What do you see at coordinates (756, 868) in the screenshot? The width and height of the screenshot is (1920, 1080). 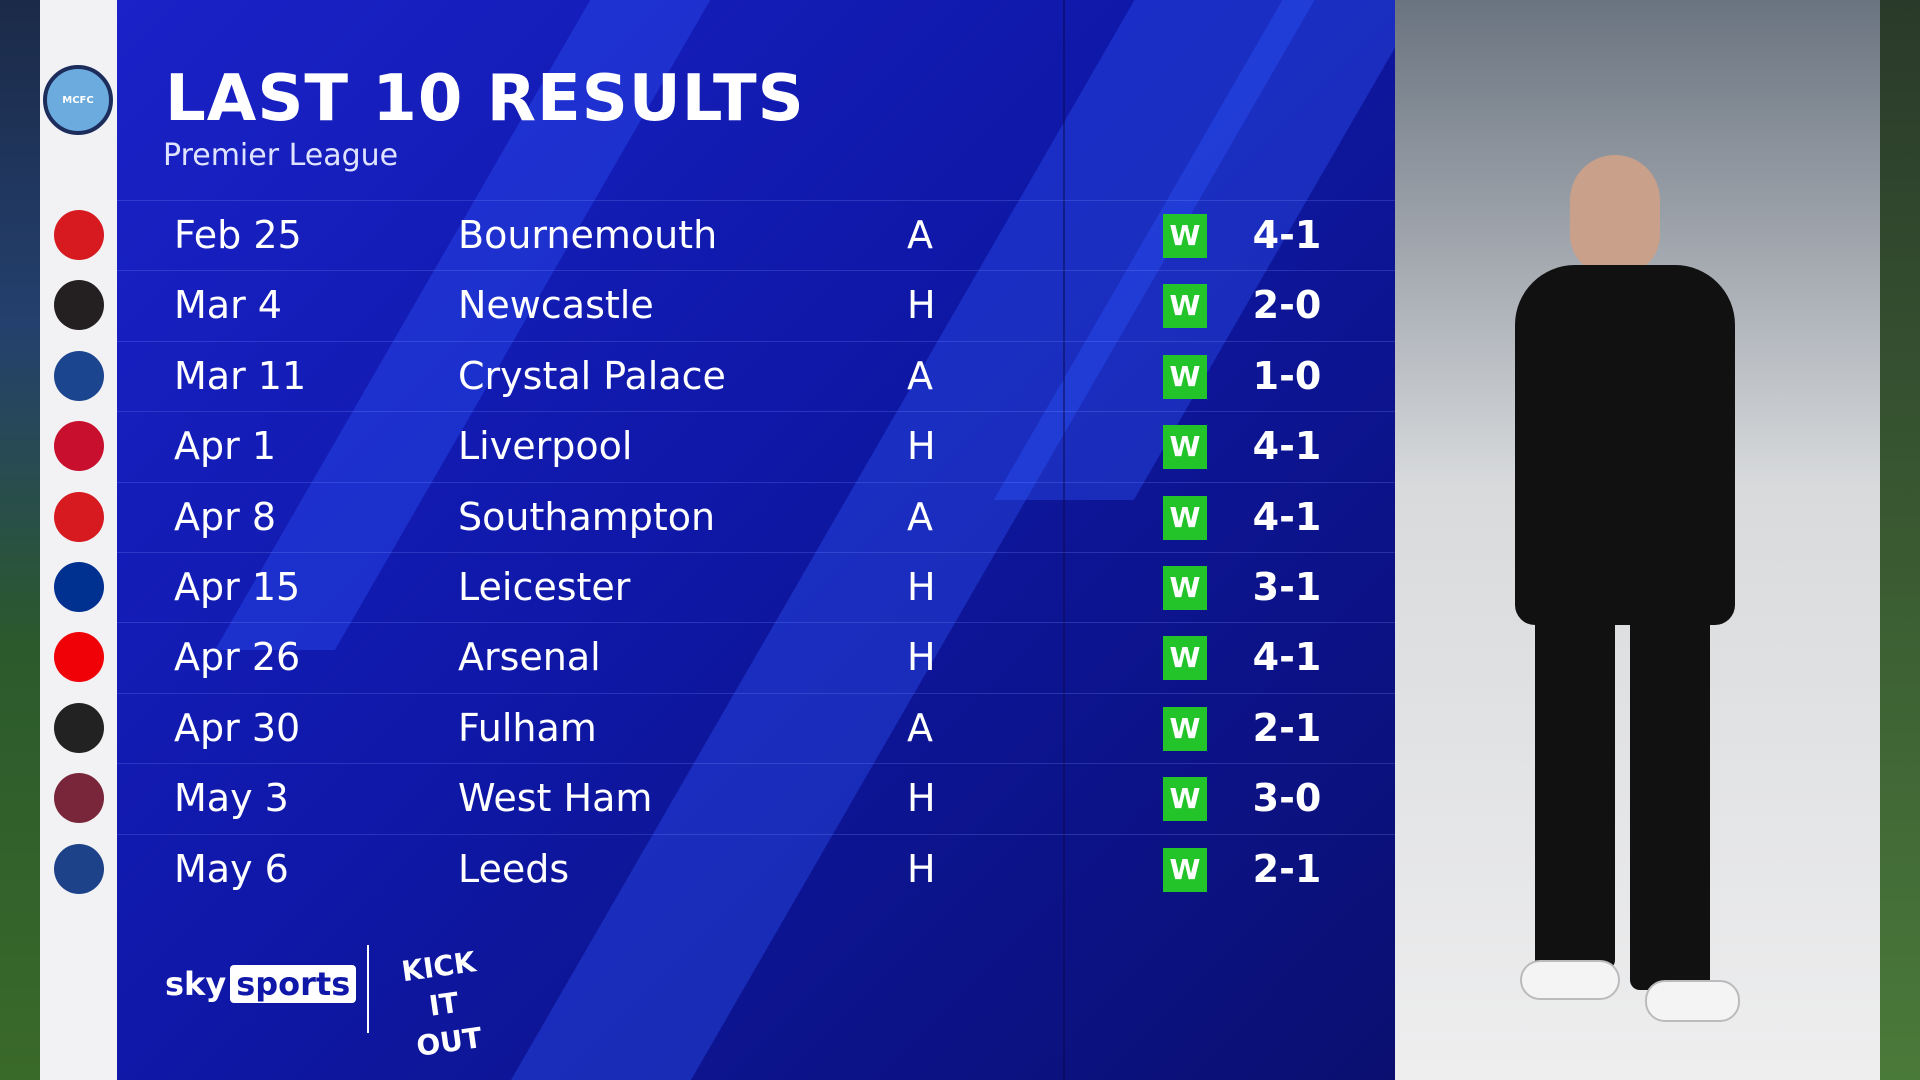 I see `result-row: May 6 Leeds H W 2-1` at bounding box center [756, 868].